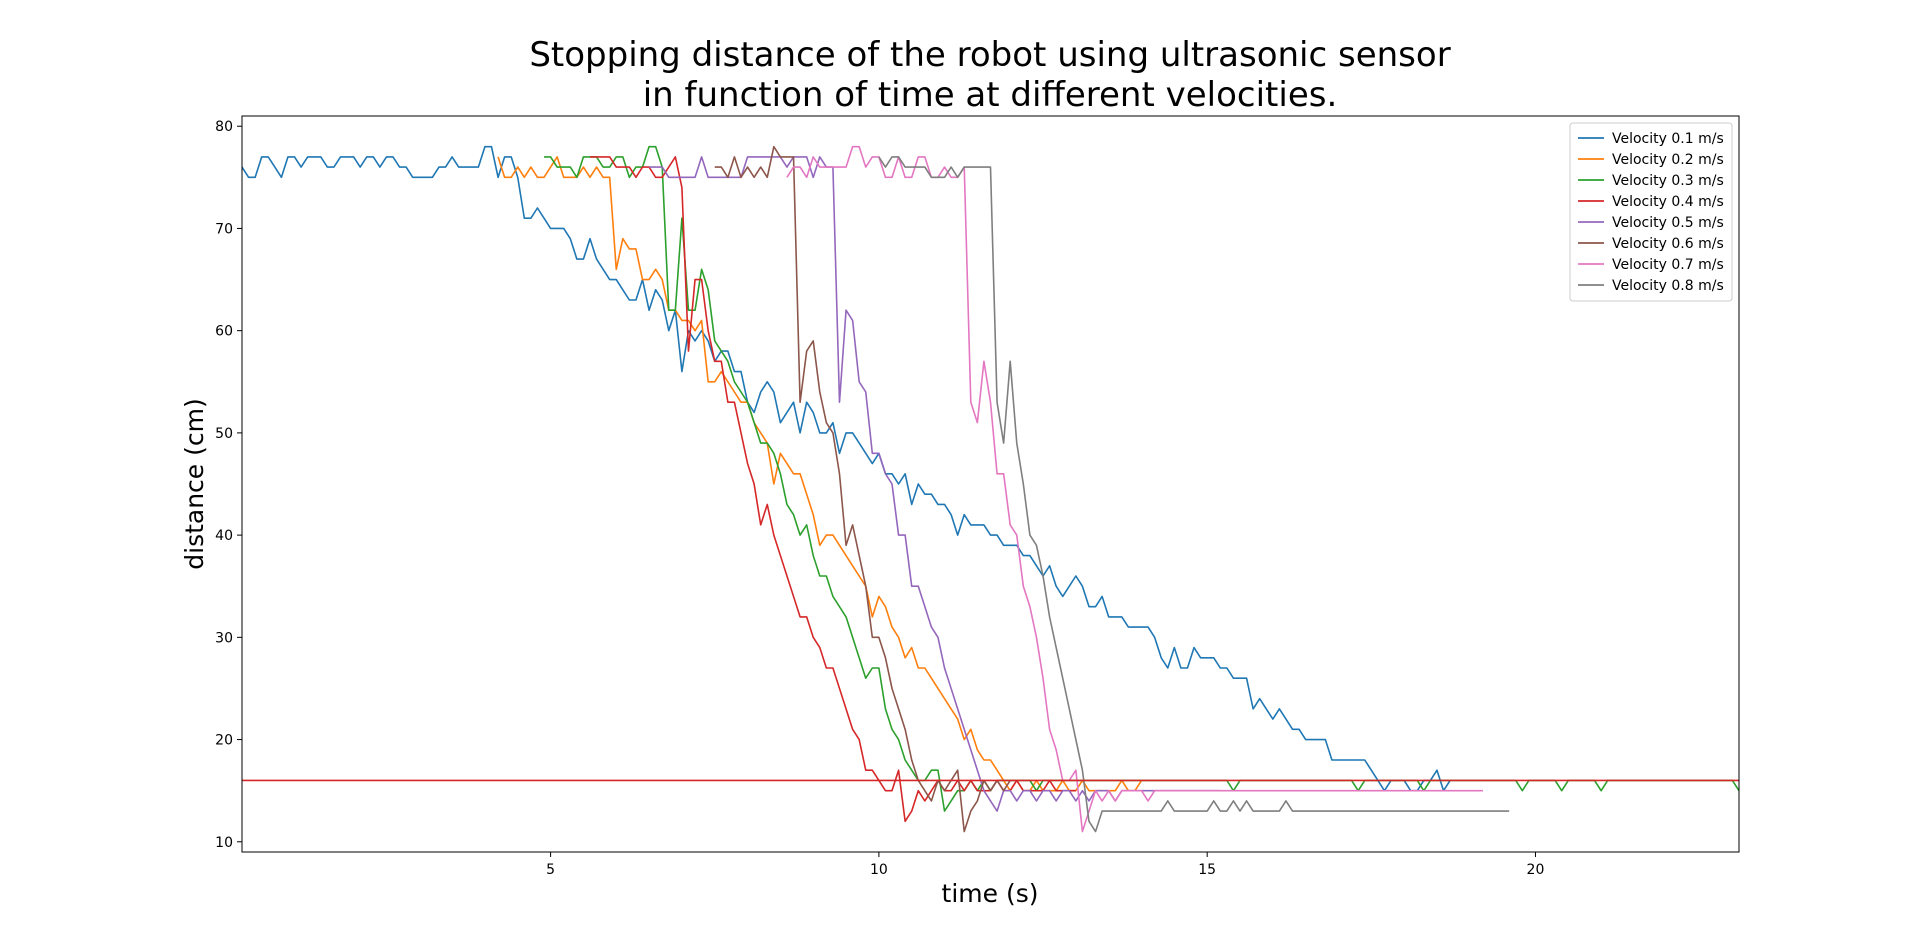 Image resolution: width=1920 pixels, height=951 pixels. Describe the element at coordinates (1668, 244) in the screenshot. I see `legend-label-6: Velocity 0.6 m/s` at that location.